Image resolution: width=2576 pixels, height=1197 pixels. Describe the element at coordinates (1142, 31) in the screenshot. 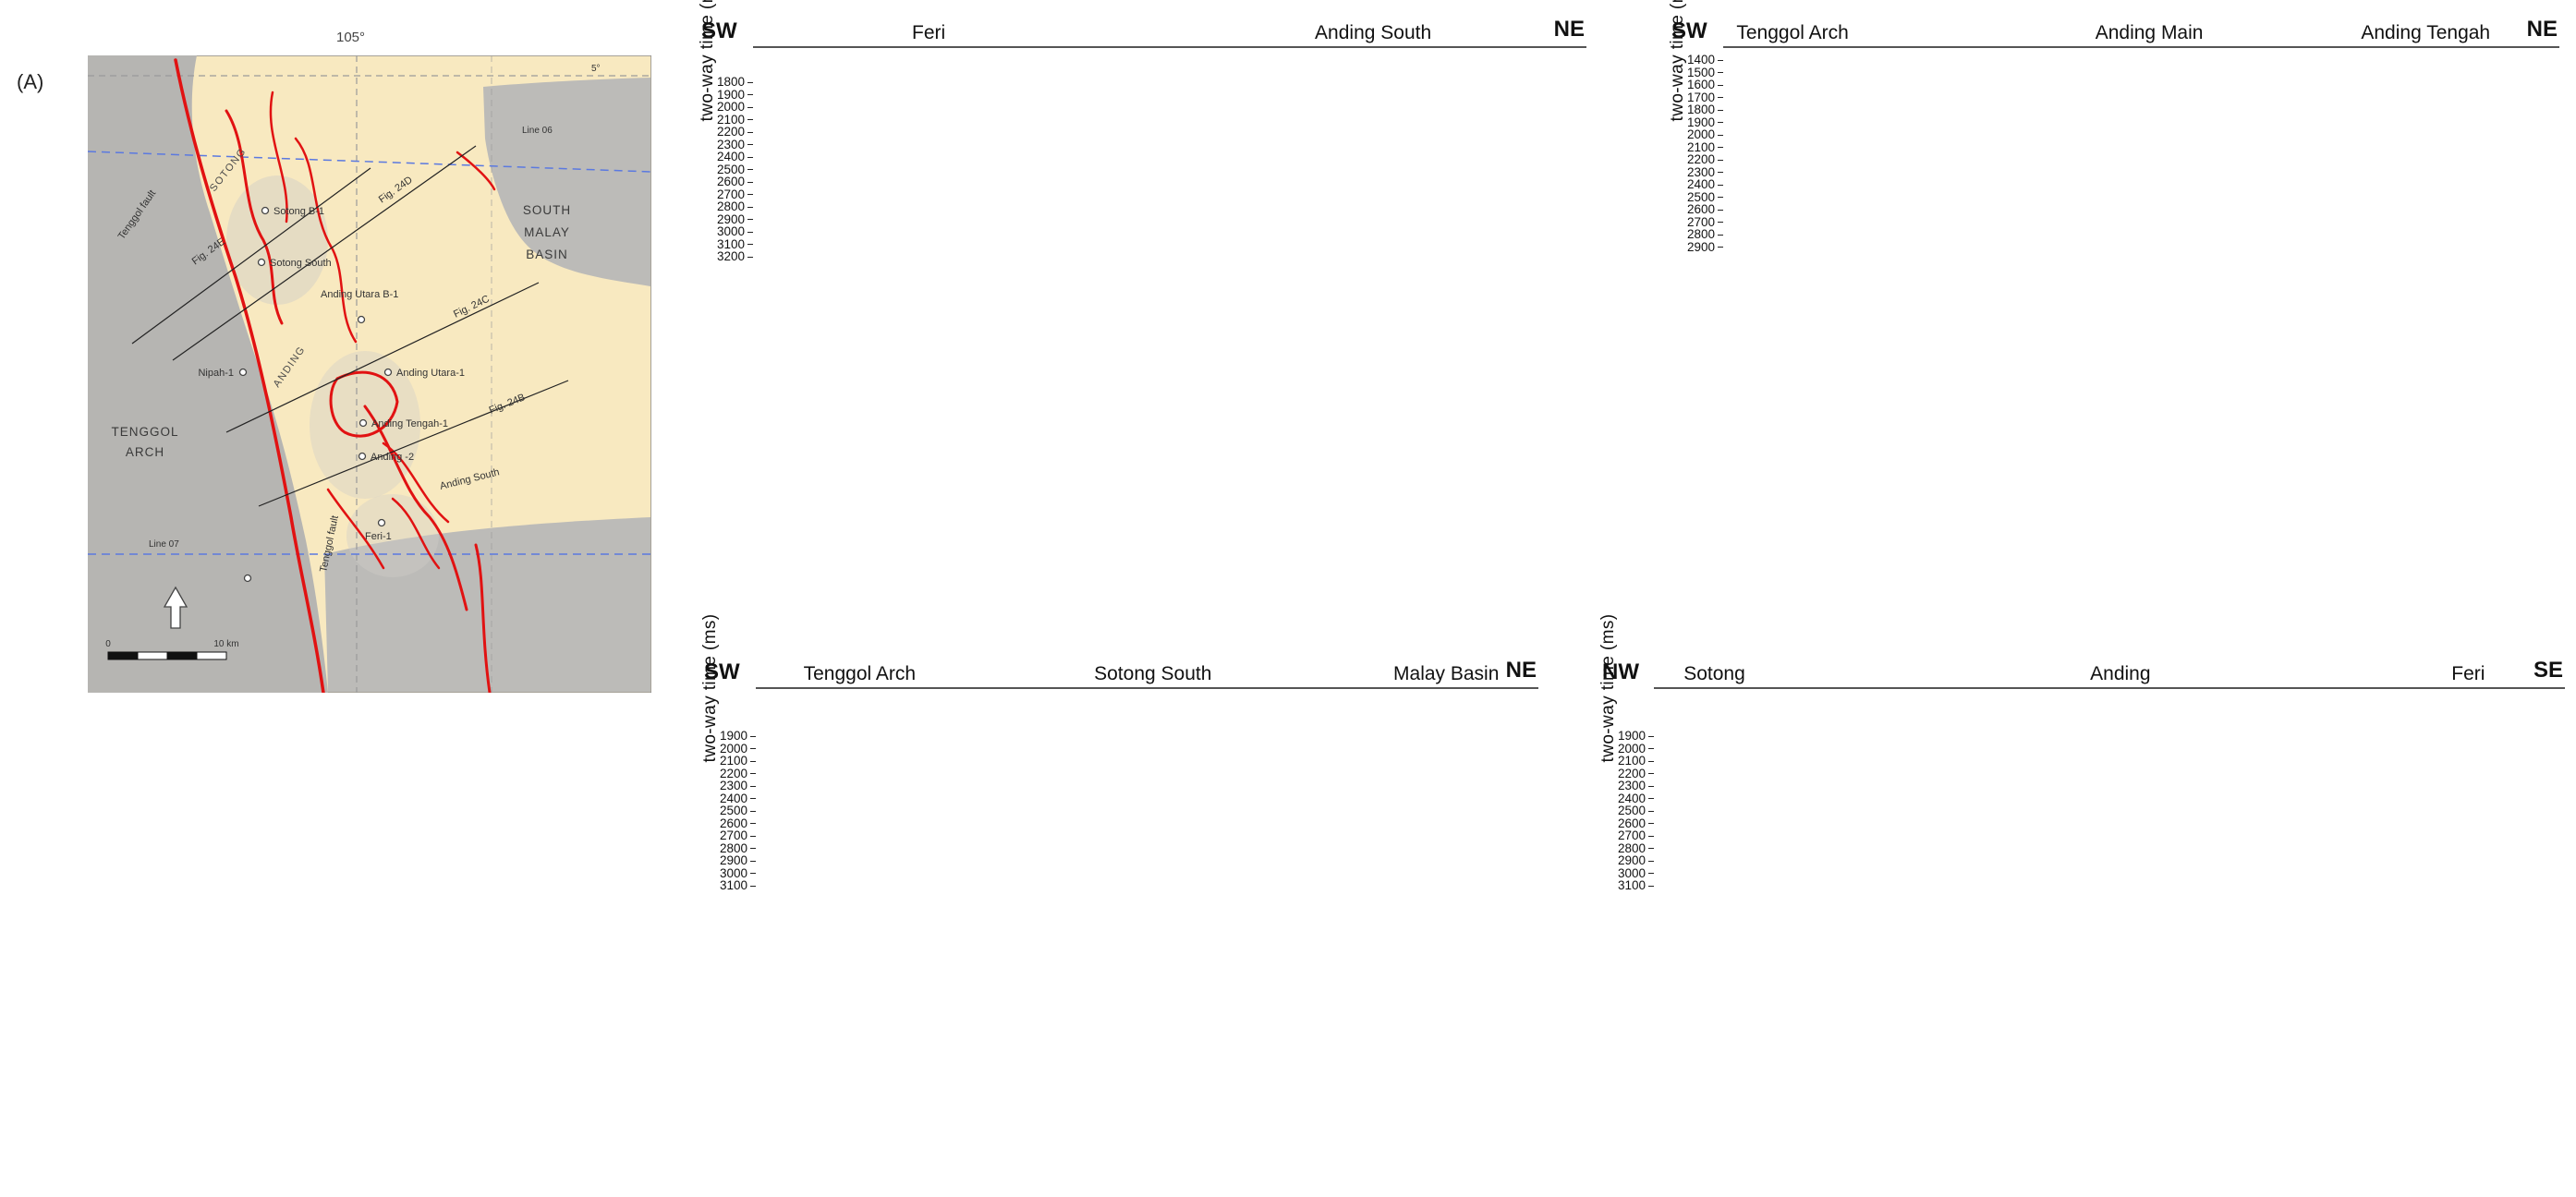

I see `panel-b-header: SW Feri Anding South NE` at that location.